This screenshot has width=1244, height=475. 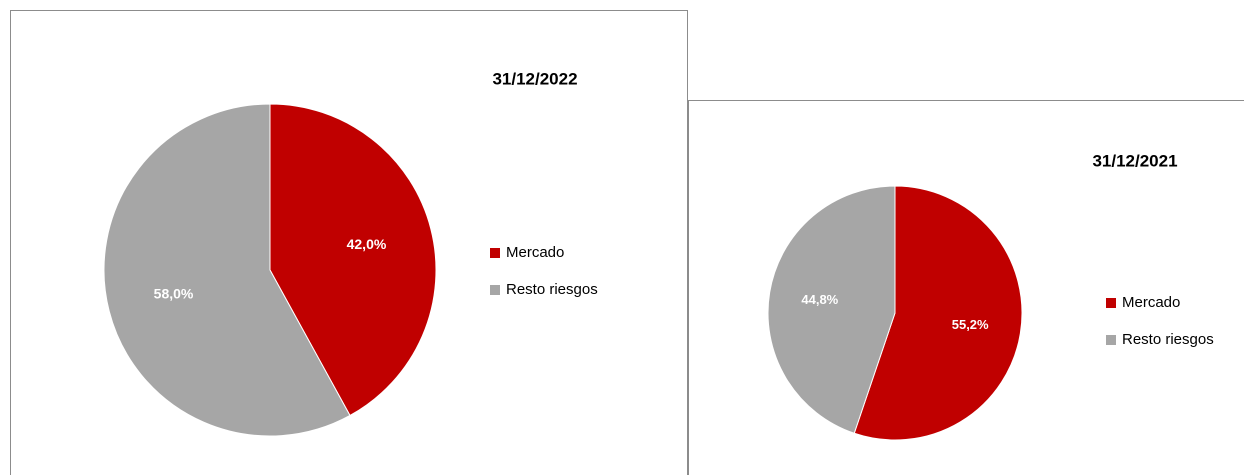 What do you see at coordinates (970, 324) in the screenshot?
I see `data-label: 55,2%` at bounding box center [970, 324].